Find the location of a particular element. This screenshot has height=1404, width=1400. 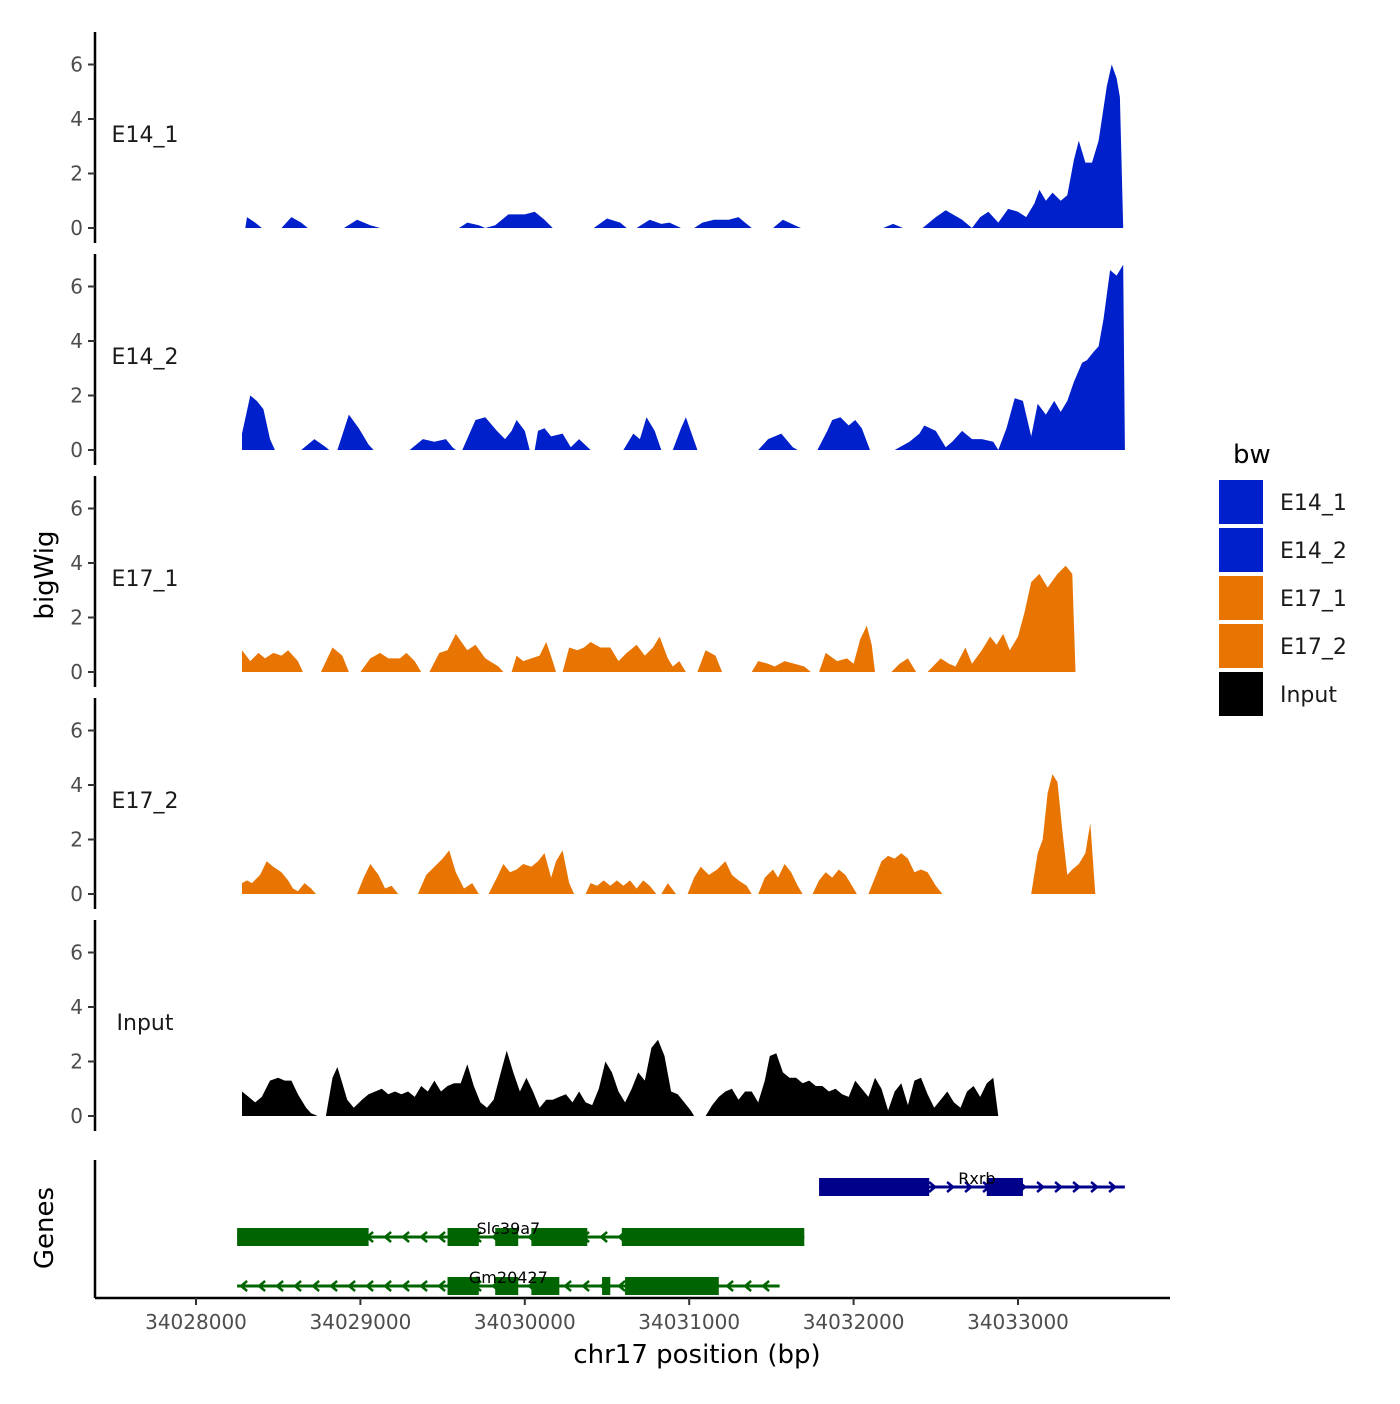

track-label-E17_2: E17_2 is located at coordinates (145, 801).